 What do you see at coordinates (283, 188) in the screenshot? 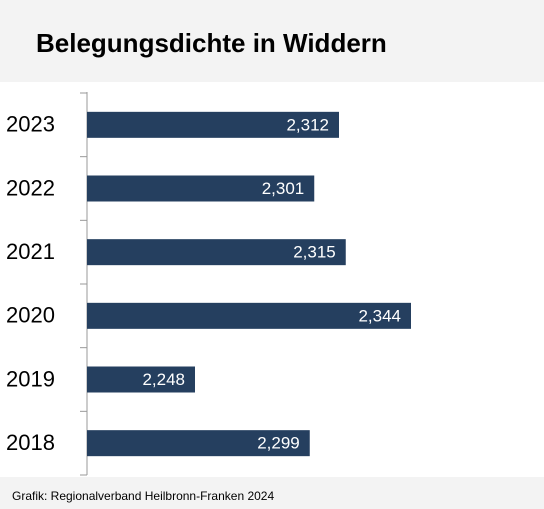
I see `data-label: 2,301` at bounding box center [283, 188].